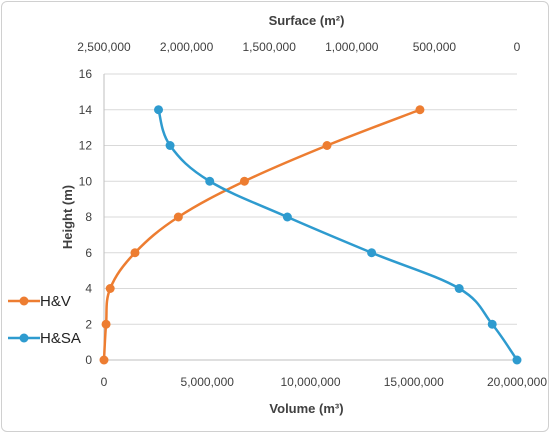  I want to click on y-tick-label: 8, so click(88, 217).